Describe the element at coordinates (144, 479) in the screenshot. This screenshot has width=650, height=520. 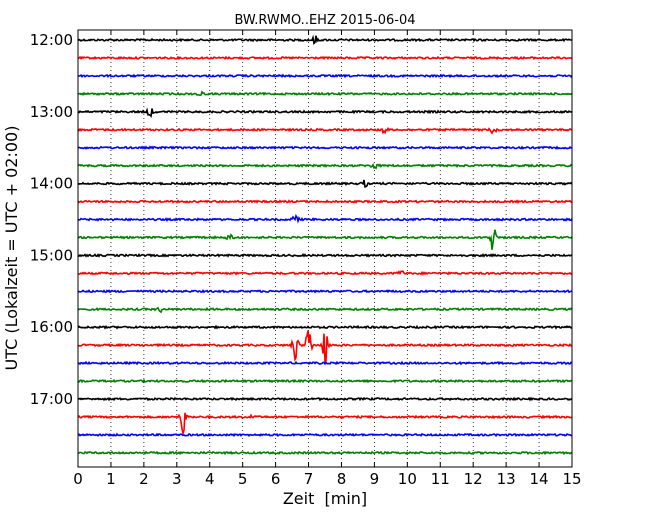
I see `x-tick-label: 2` at that location.